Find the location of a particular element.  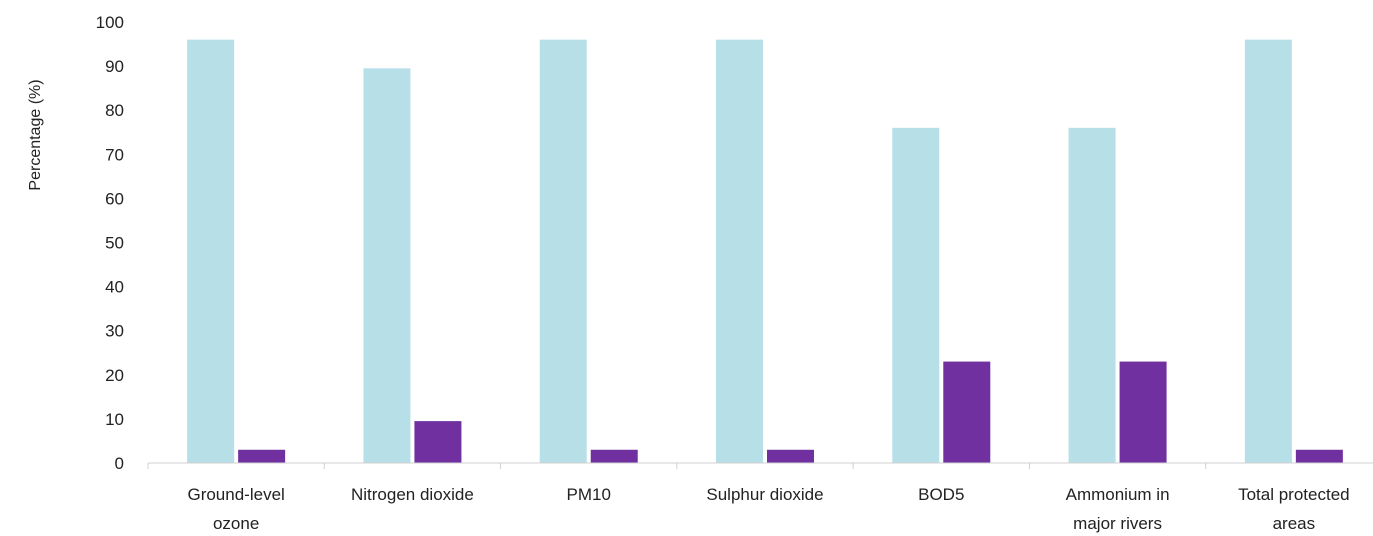

y-axis-ticks: 0 10 20 30 40 50 60 70 80 90 100 is located at coordinates (110, 243).